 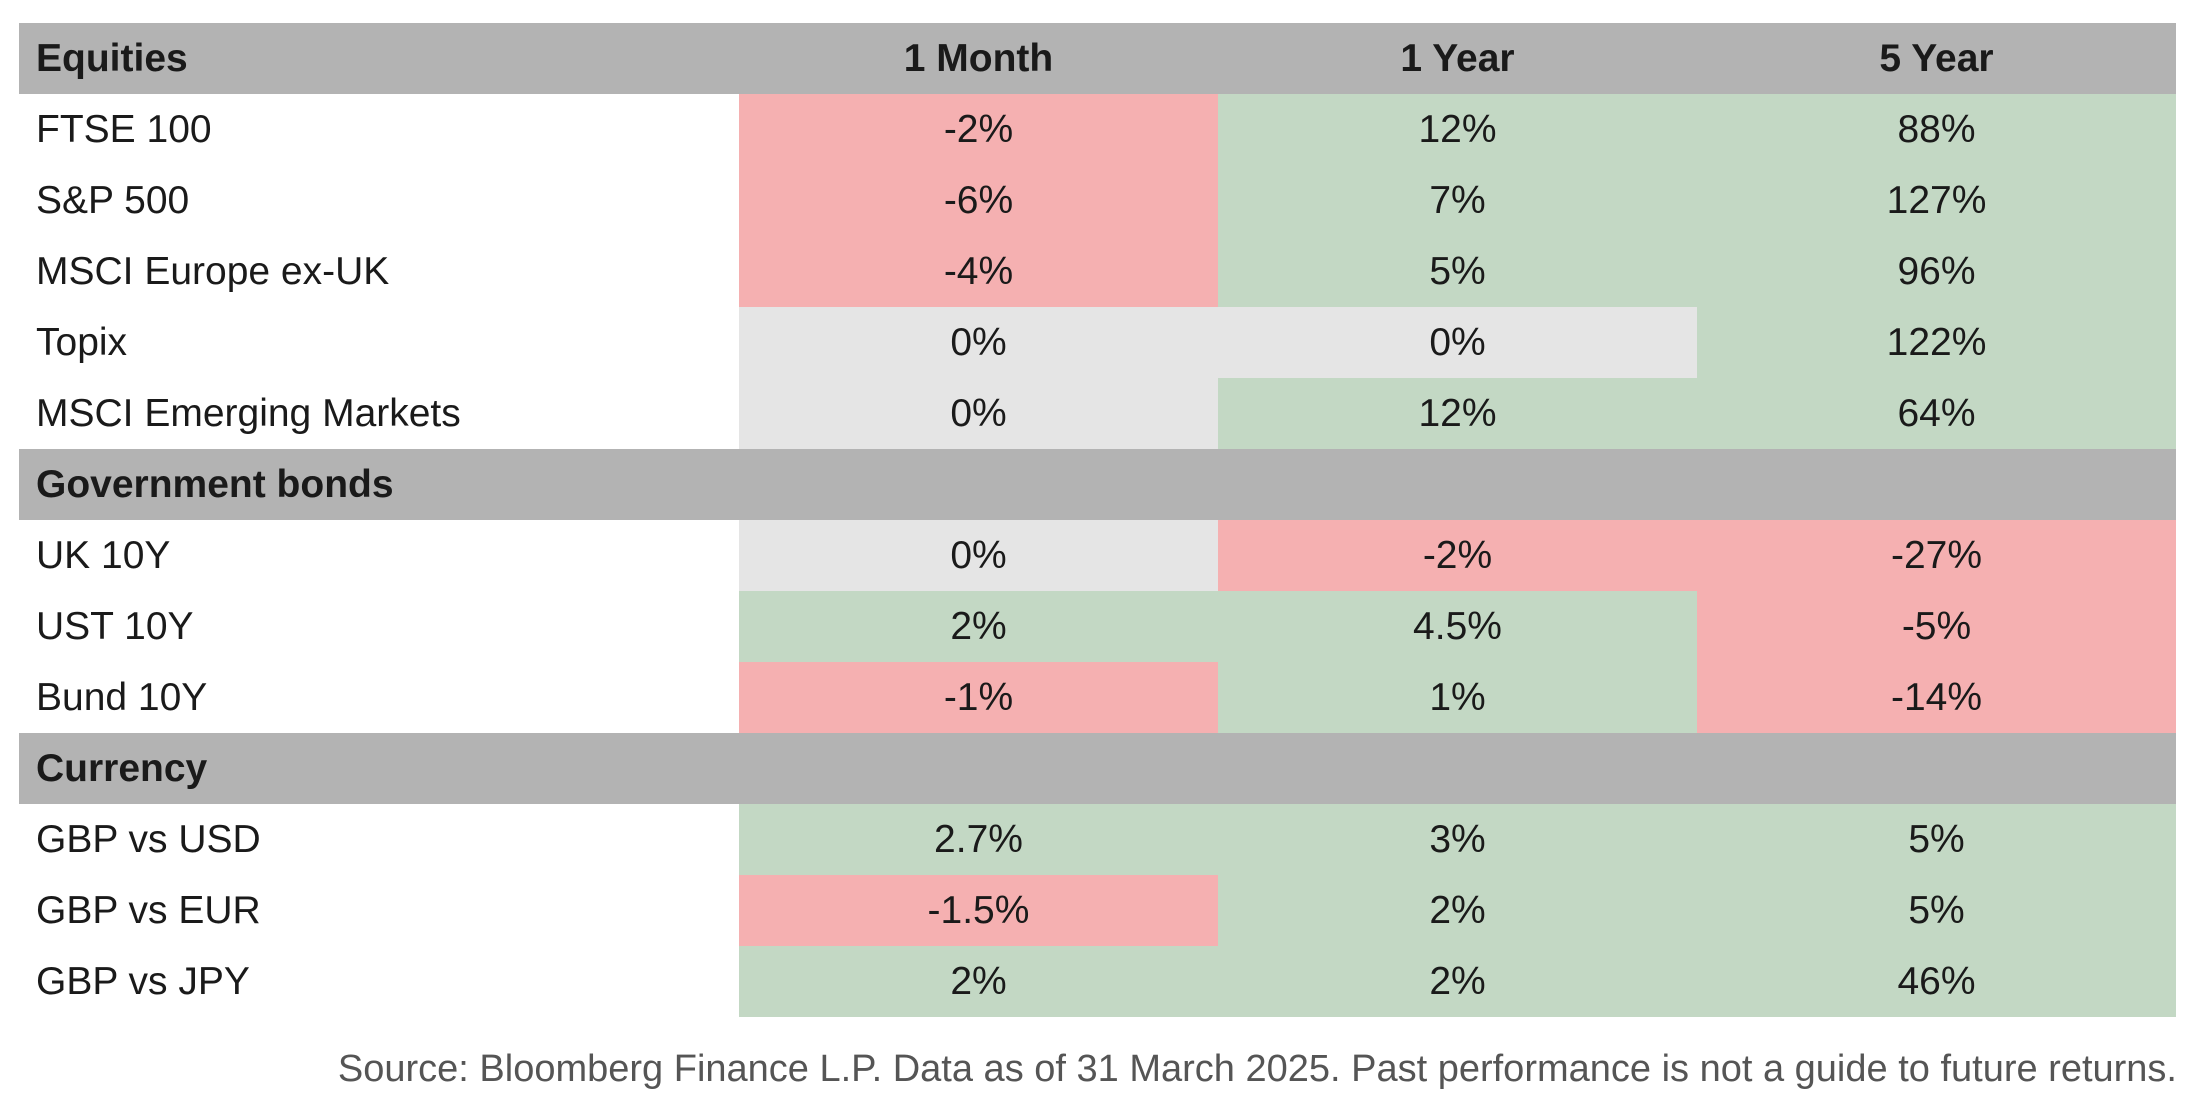 I want to click on section-title: Currency, so click(x=379, y=768).